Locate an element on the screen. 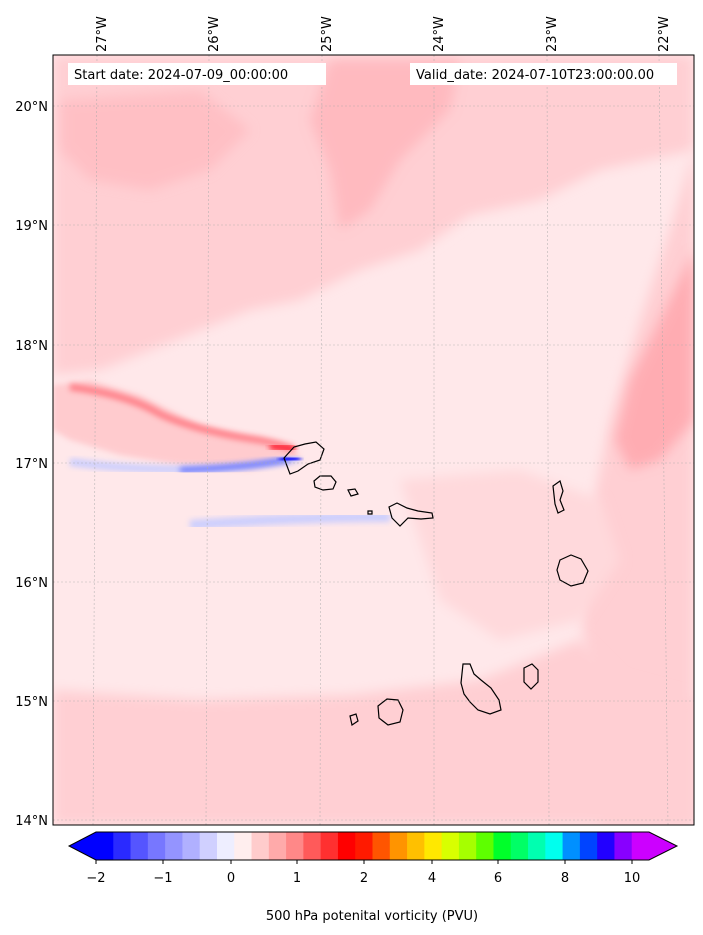 This screenshot has height=935, width=703. colorbar-tick-label: 4 is located at coordinates (432, 878).